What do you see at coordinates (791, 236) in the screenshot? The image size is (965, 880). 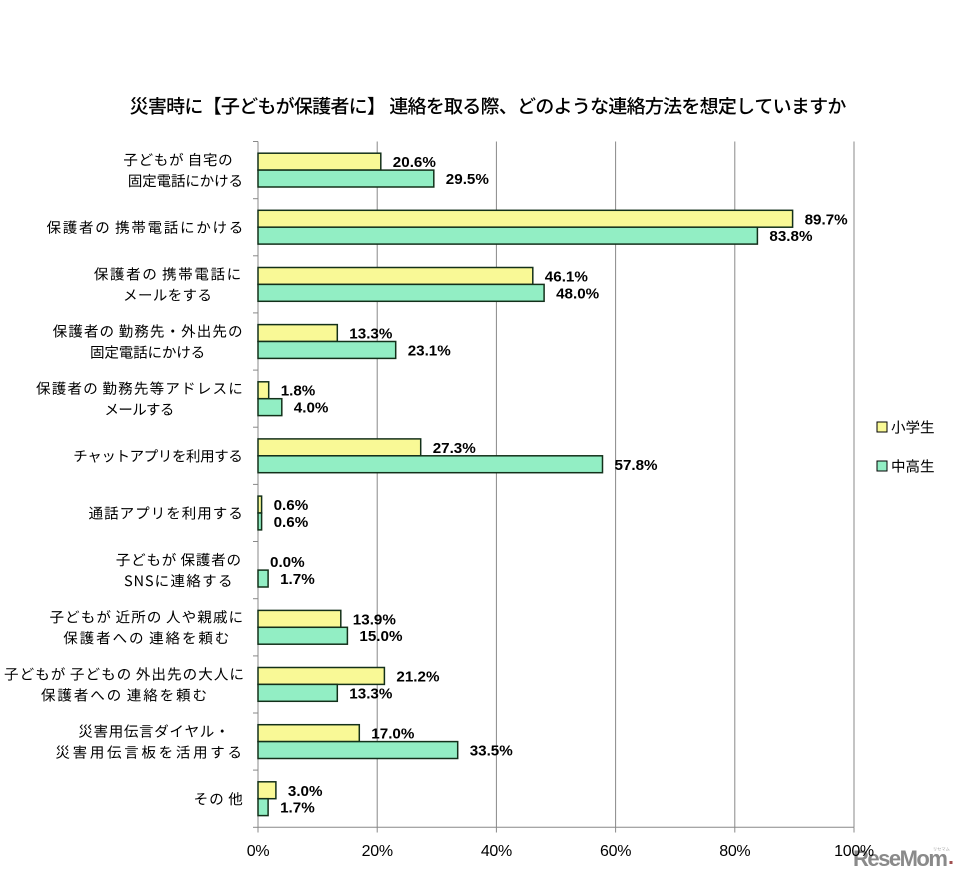 I see `svg-text: 83.8%` at bounding box center [791, 236].